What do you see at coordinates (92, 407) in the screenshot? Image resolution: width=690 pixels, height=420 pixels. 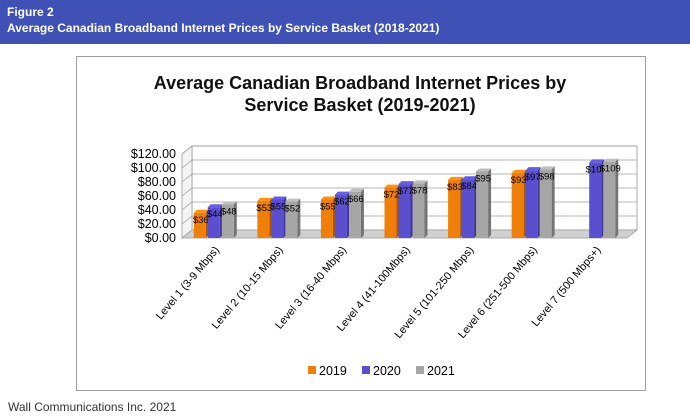 I see `source-credit: Wall Communications Inc. 2021` at bounding box center [92, 407].